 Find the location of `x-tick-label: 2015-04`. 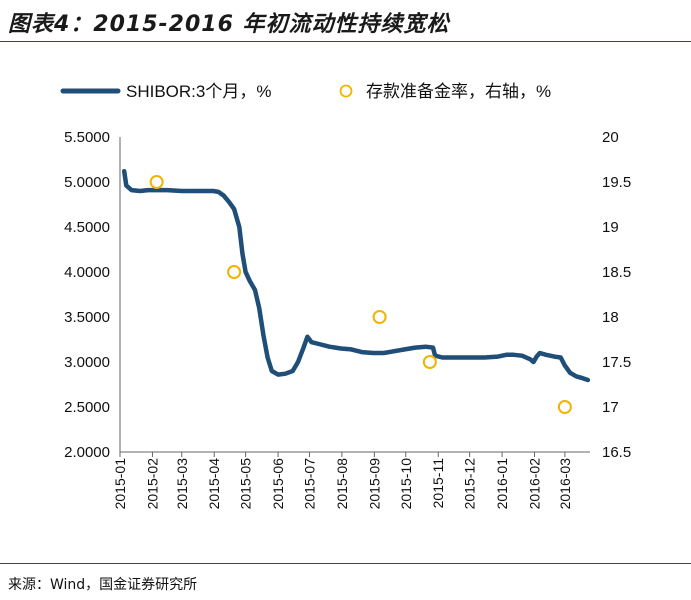

x-tick-label: 2015-04 is located at coordinates (214, 484).